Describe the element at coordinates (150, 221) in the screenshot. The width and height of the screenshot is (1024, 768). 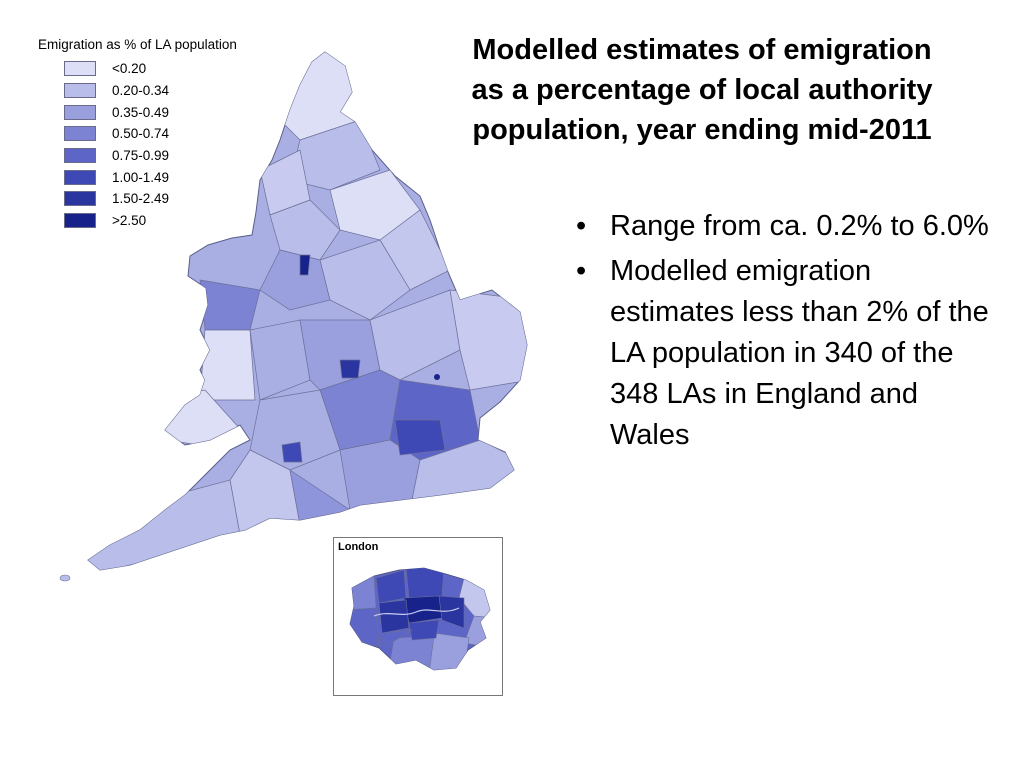
I see `legend-item: >2.50` at that location.